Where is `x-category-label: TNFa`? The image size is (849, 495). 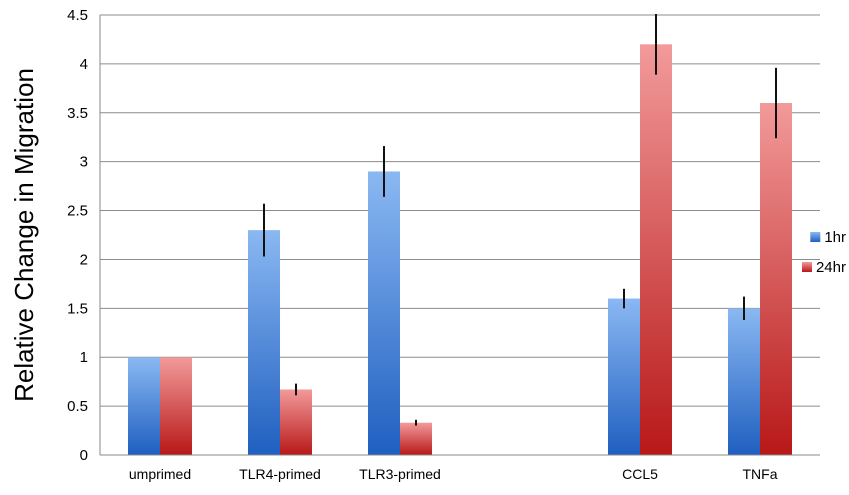
x-category-label: TNFa is located at coordinates (760, 474).